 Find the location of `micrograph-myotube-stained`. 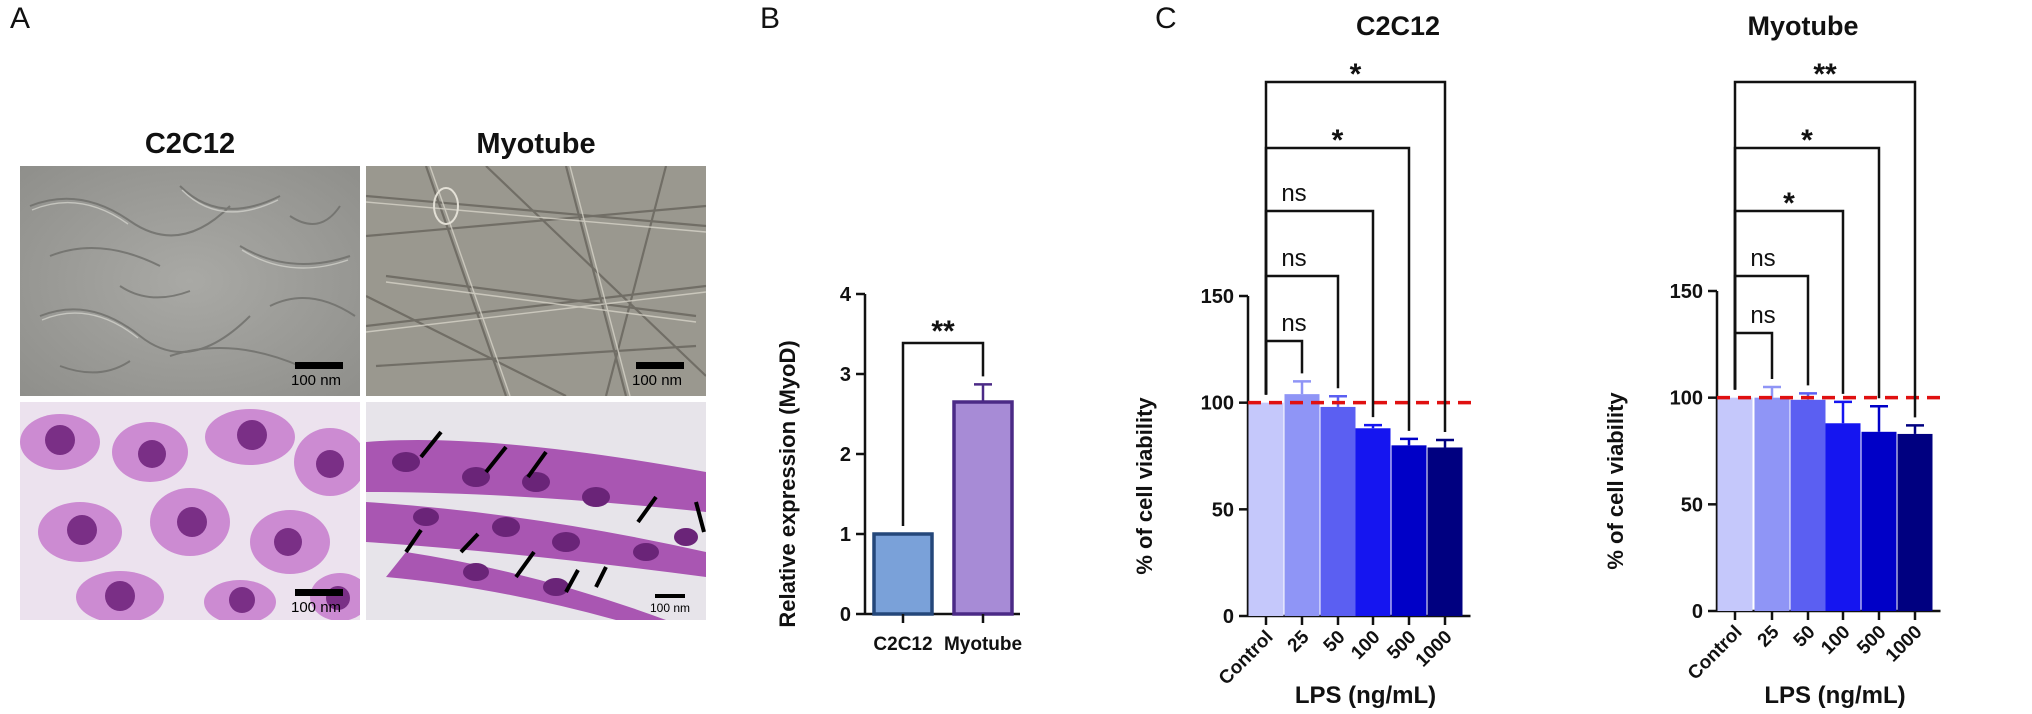

micrograph-myotube-stained is located at coordinates (536, 511).